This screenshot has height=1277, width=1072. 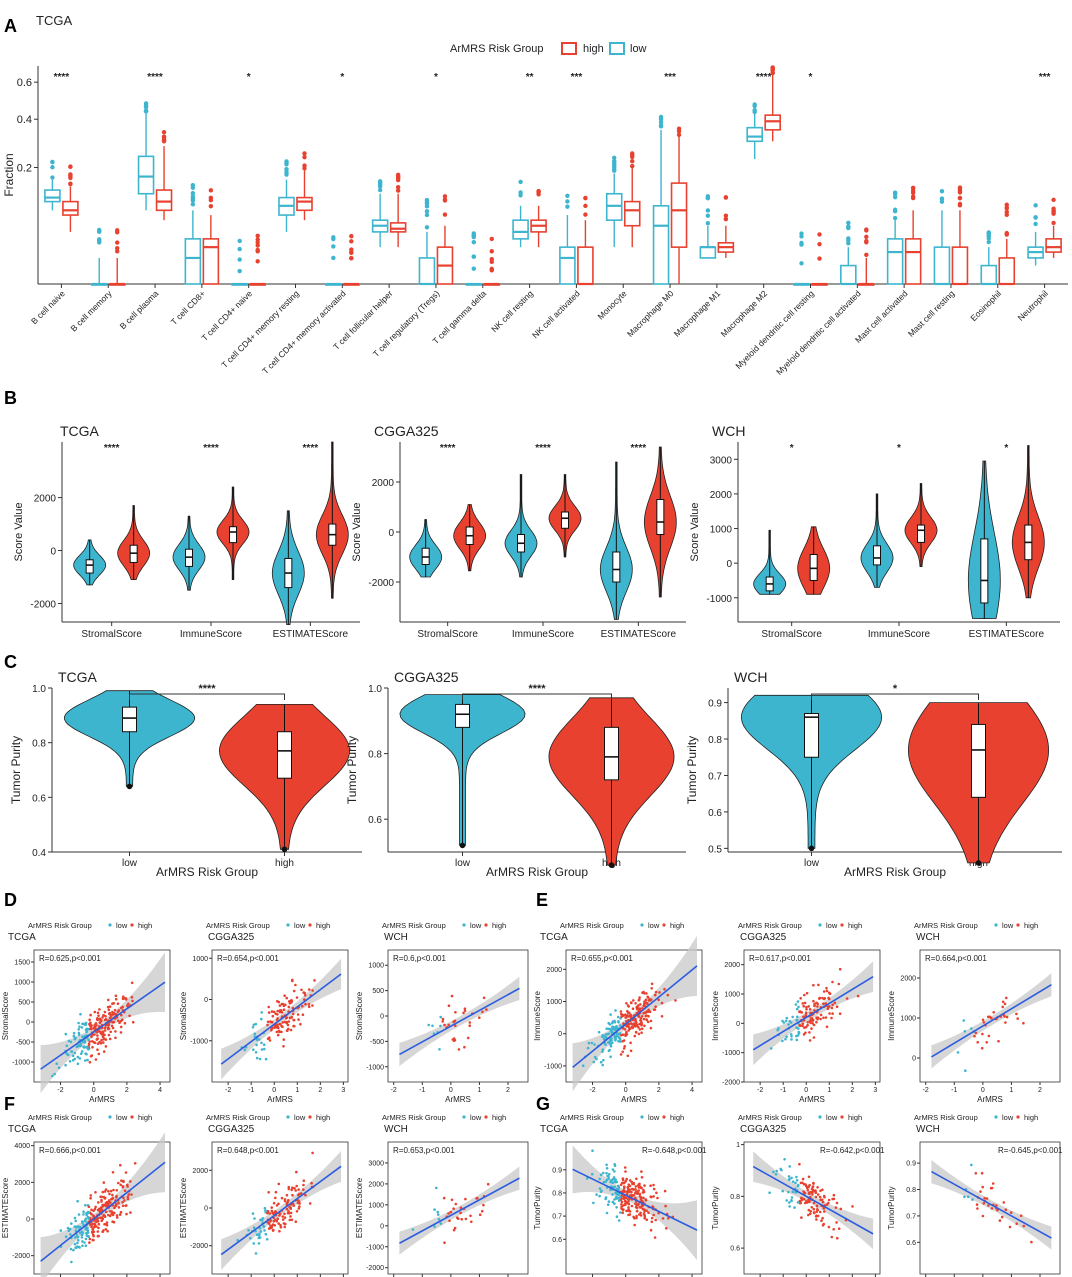 What do you see at coordinates (989, 274) in the screenshot?
I see `box-low` at bounding box center [989, 274].